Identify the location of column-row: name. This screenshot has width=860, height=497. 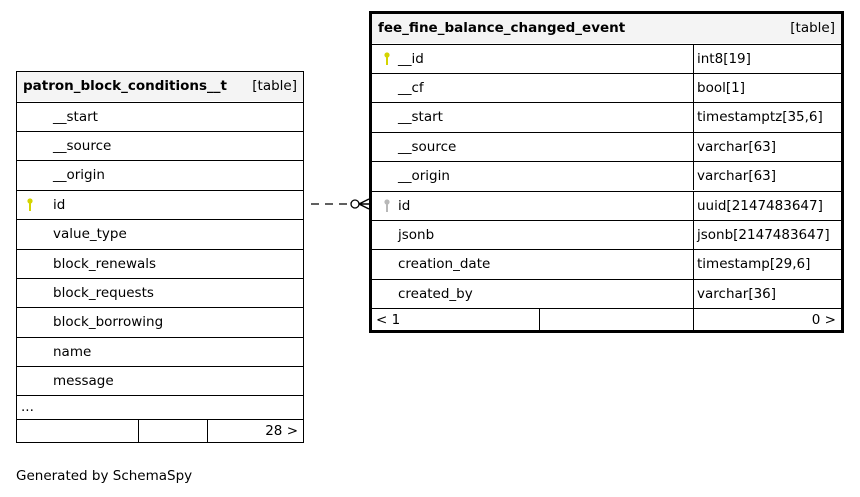
(160, 351).